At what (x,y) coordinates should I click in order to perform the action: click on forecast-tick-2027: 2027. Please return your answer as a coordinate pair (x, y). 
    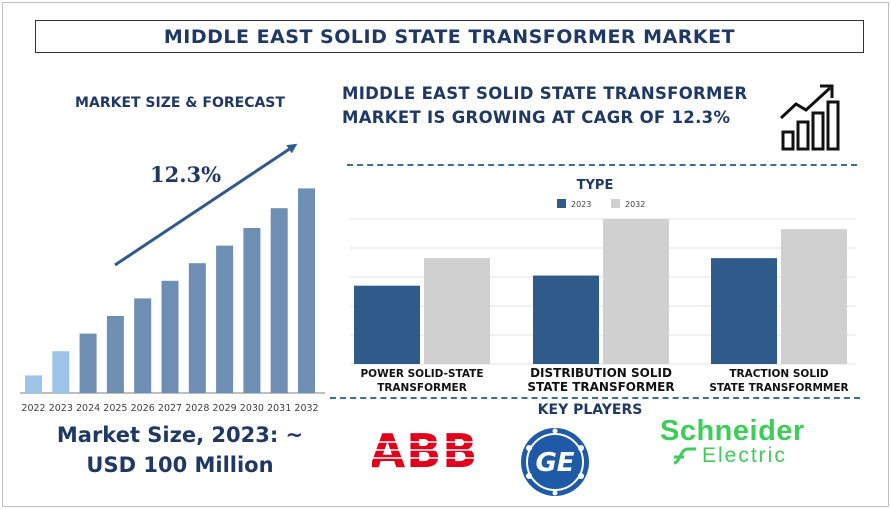
    Looking at the image, I should click on (170, 408).